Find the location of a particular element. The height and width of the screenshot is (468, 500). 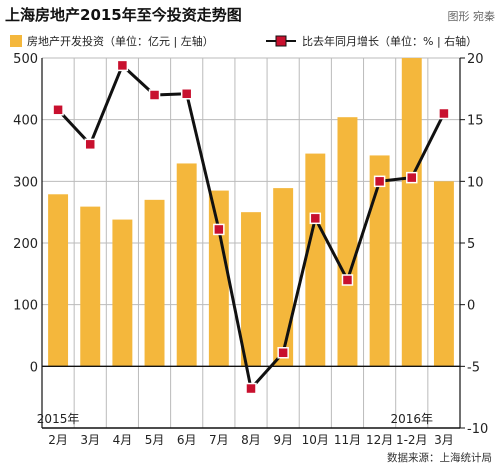

x-tick-label: 4月 is located at coordinates (123, 440).